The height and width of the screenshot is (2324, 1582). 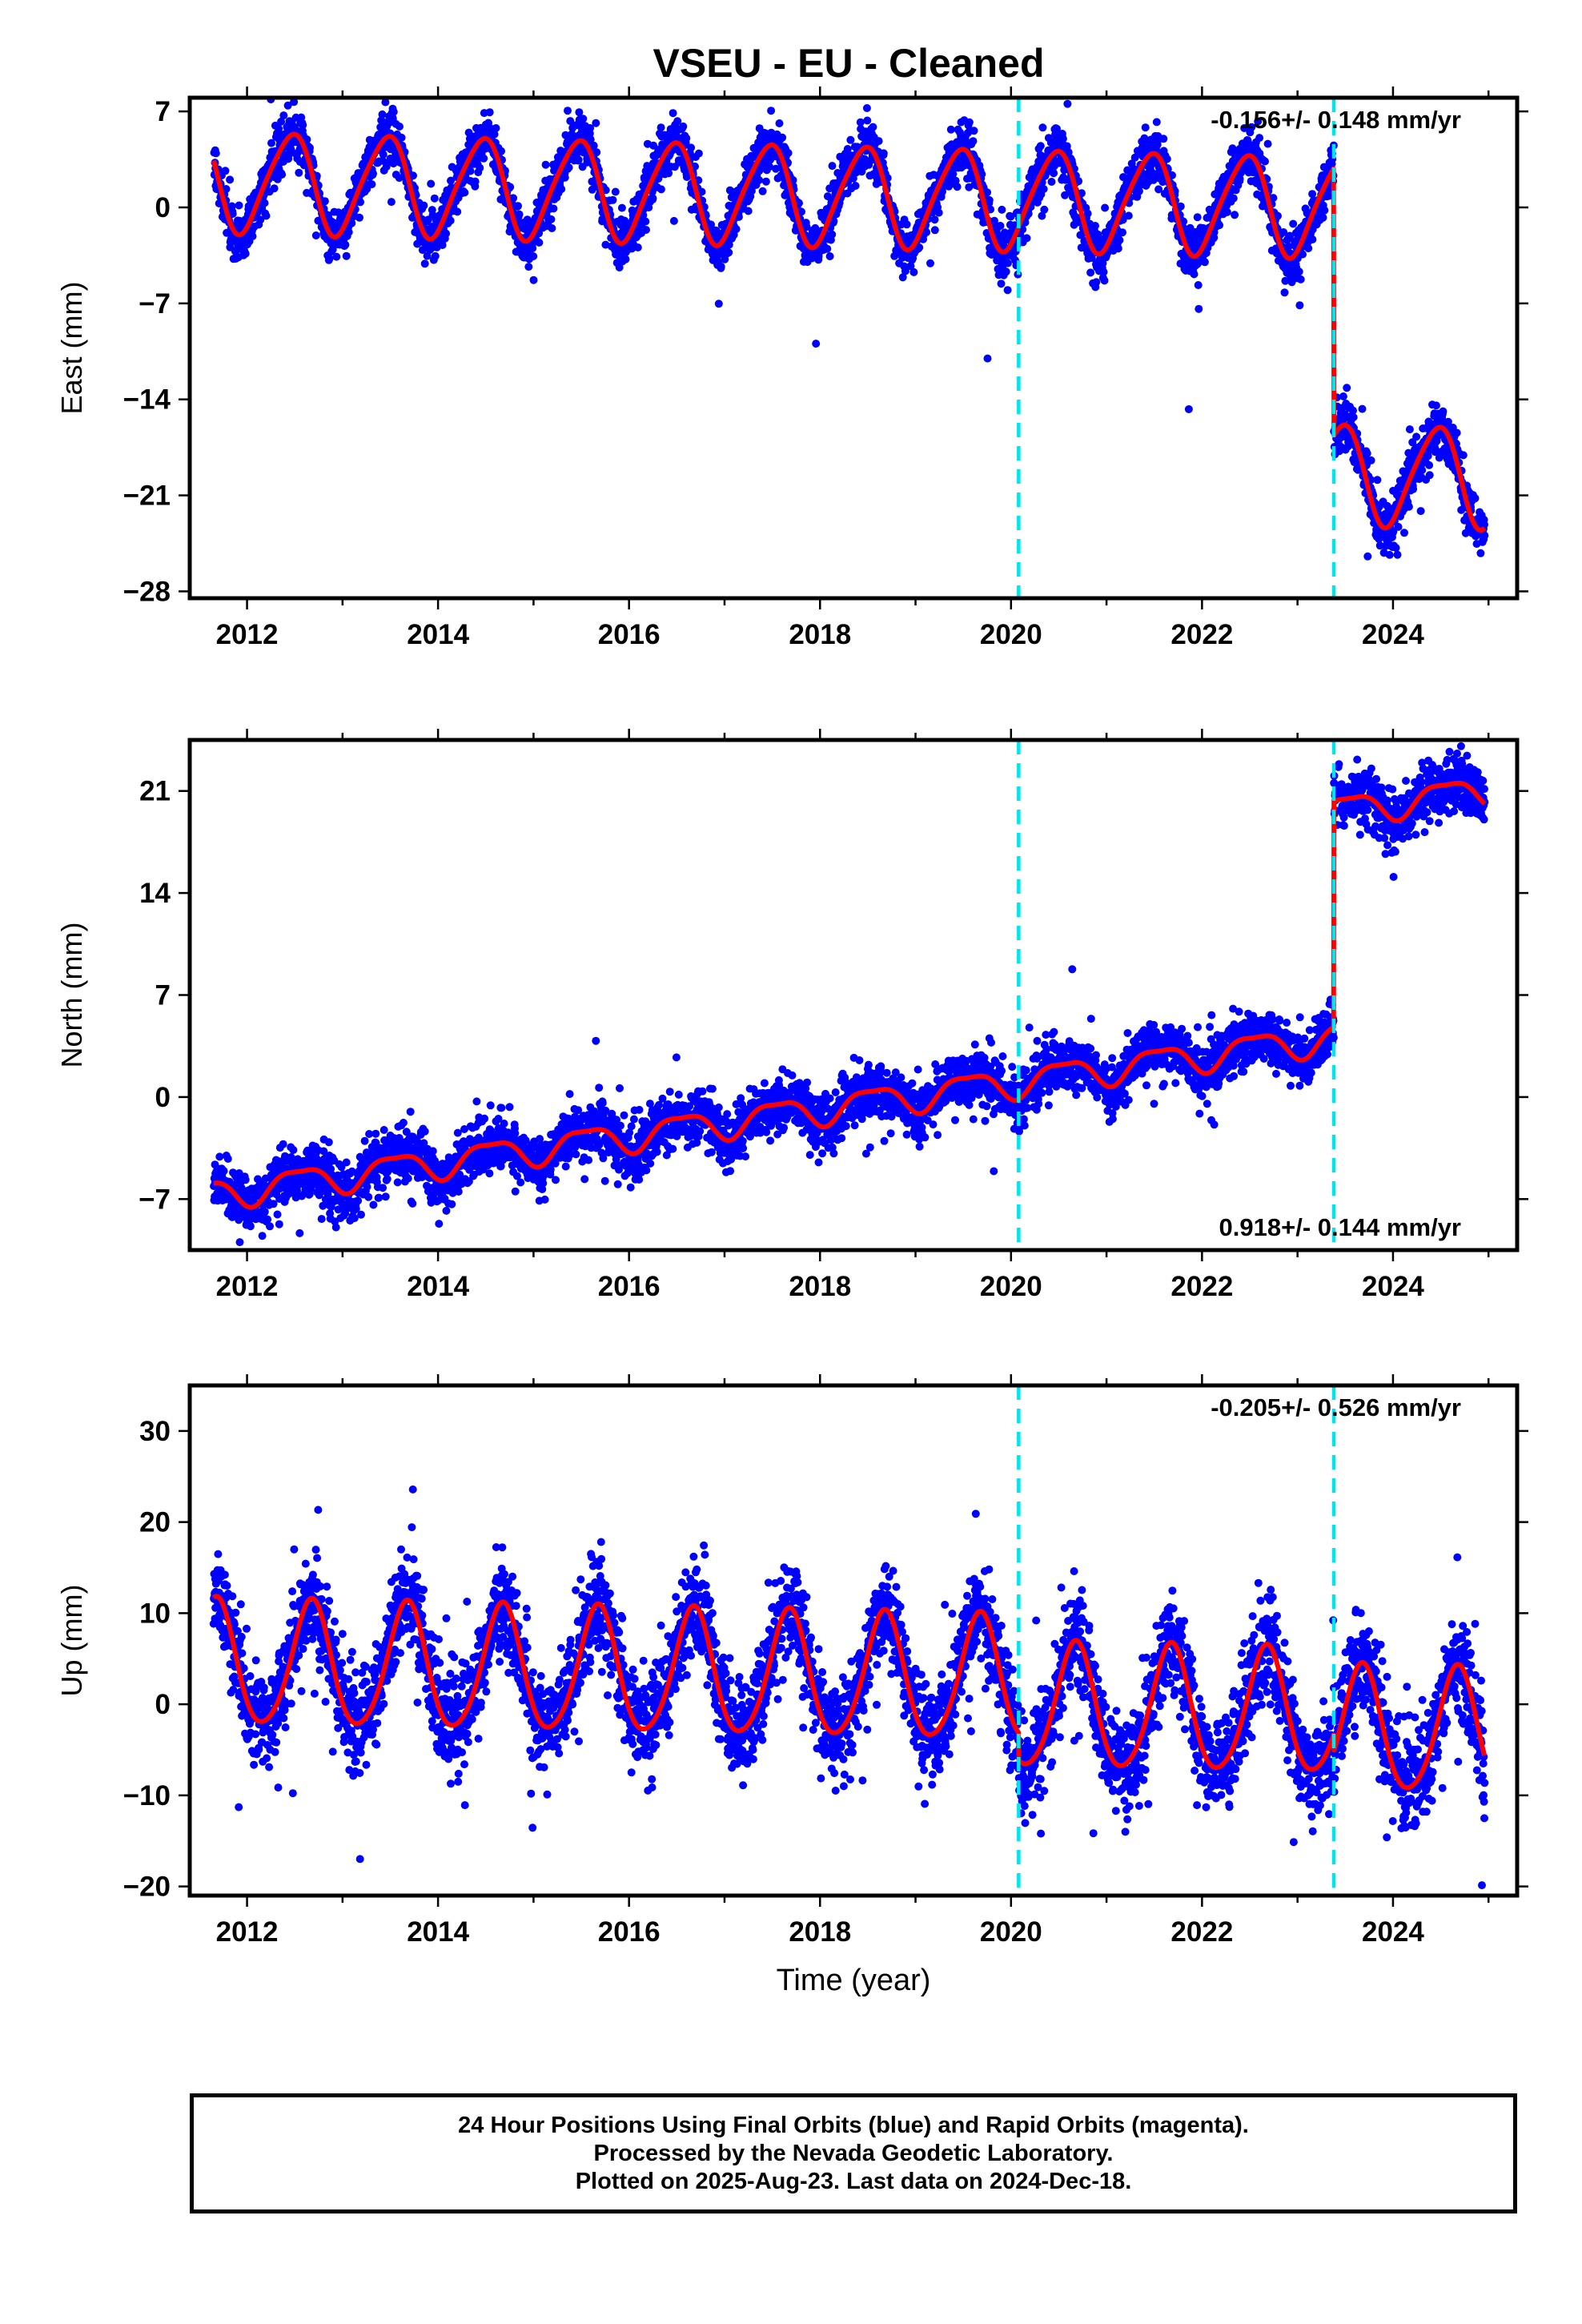 I want to click on x-tick-label: 2022, so click(x=1201, y=634).